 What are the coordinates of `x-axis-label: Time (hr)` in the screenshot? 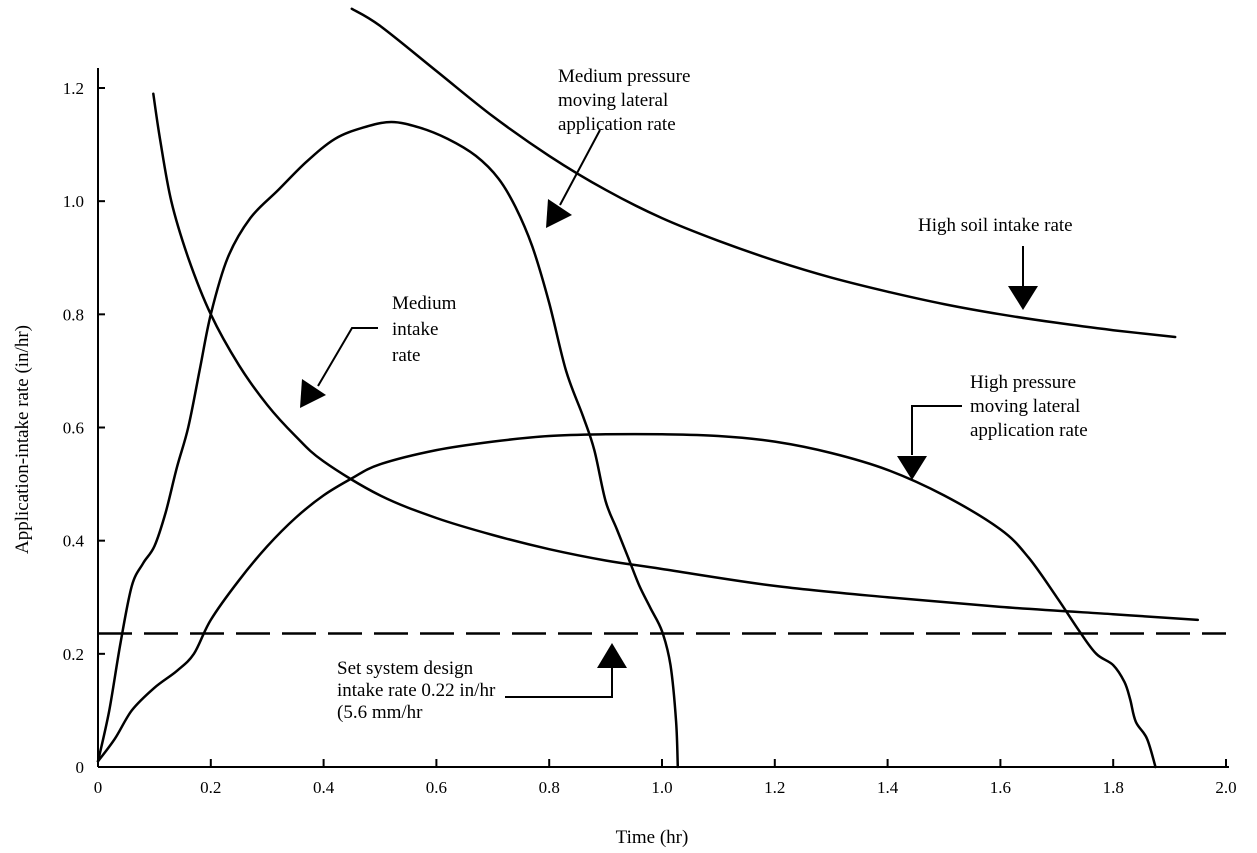 It's located at (652, 837).